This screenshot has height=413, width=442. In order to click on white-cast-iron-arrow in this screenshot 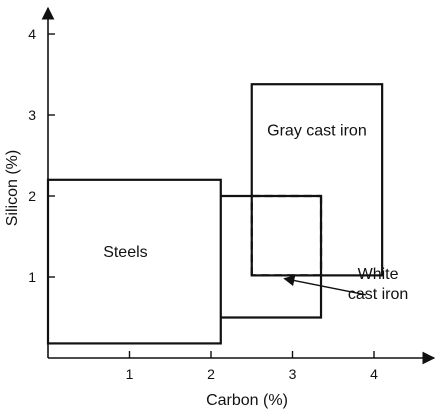, I will do `click(324, 285)`.